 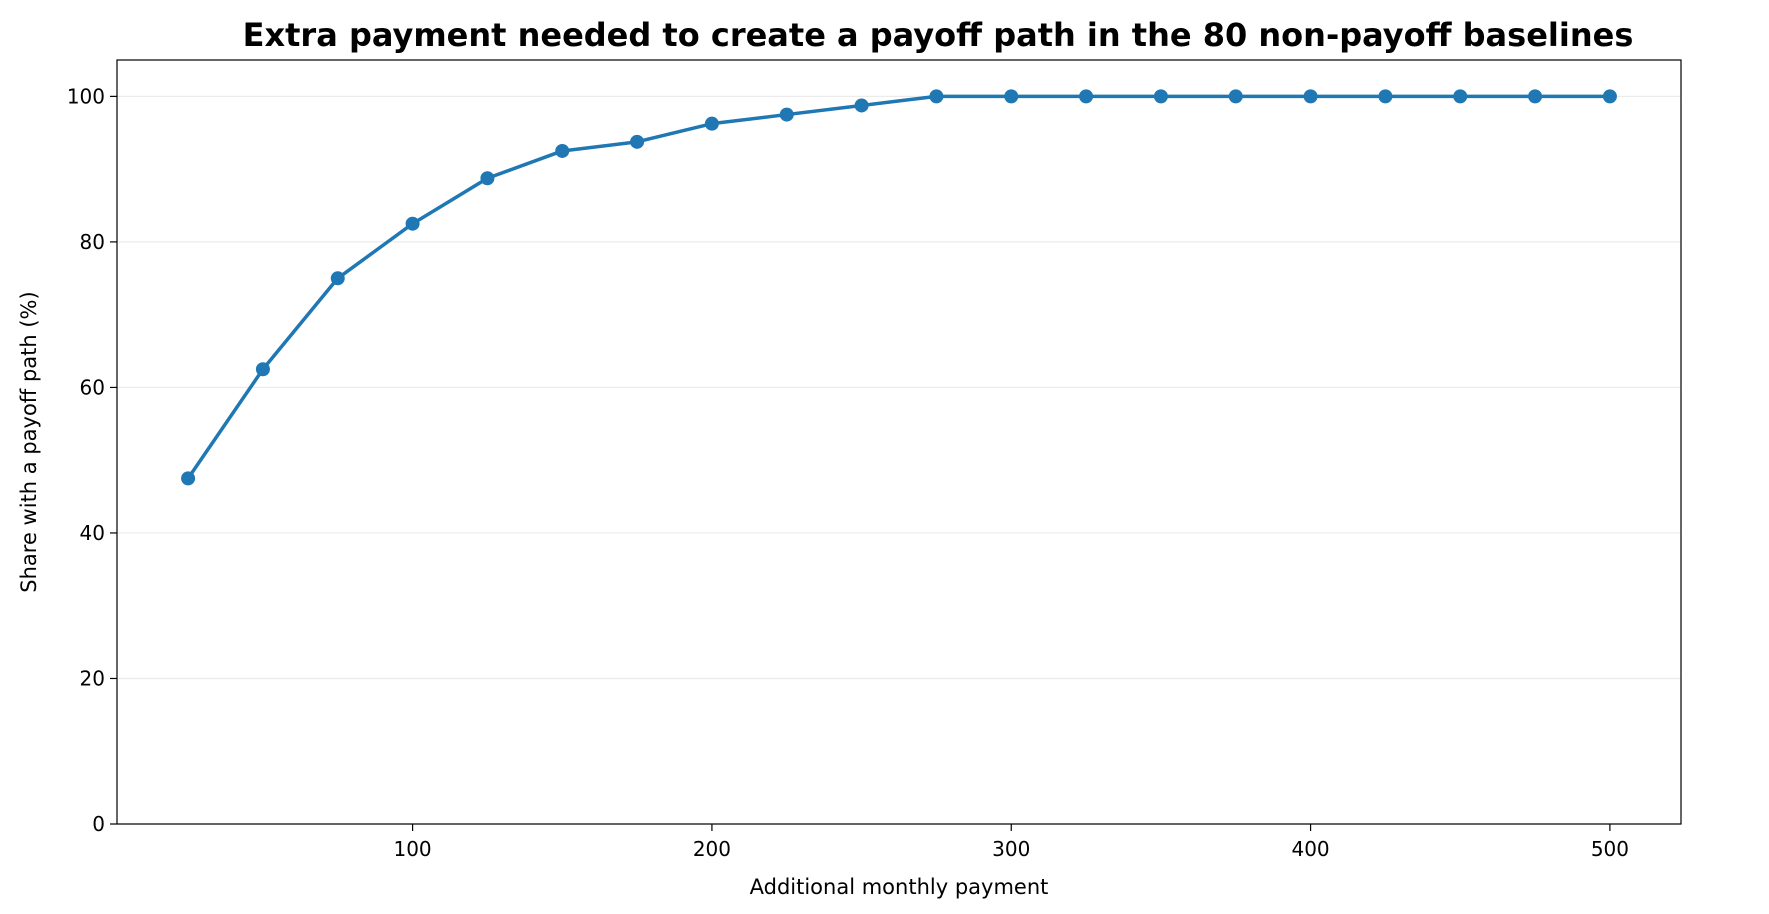 I want to click on x-tick-label: 500, so click(x=1610, y=849).